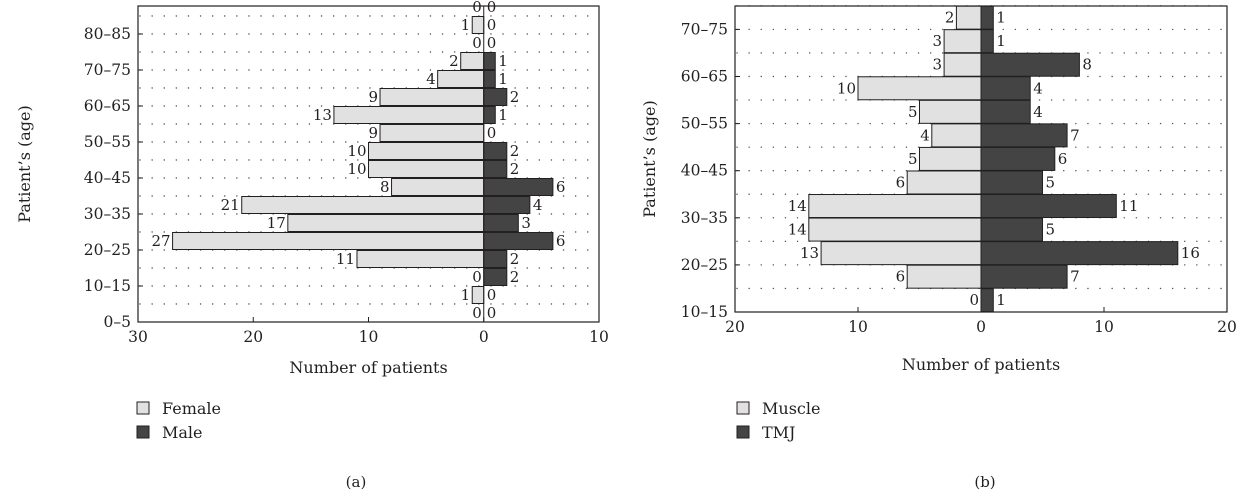 This screenshot has height=503, width=1250. I want to click on x-tick-label: 0, so click(981, 327).